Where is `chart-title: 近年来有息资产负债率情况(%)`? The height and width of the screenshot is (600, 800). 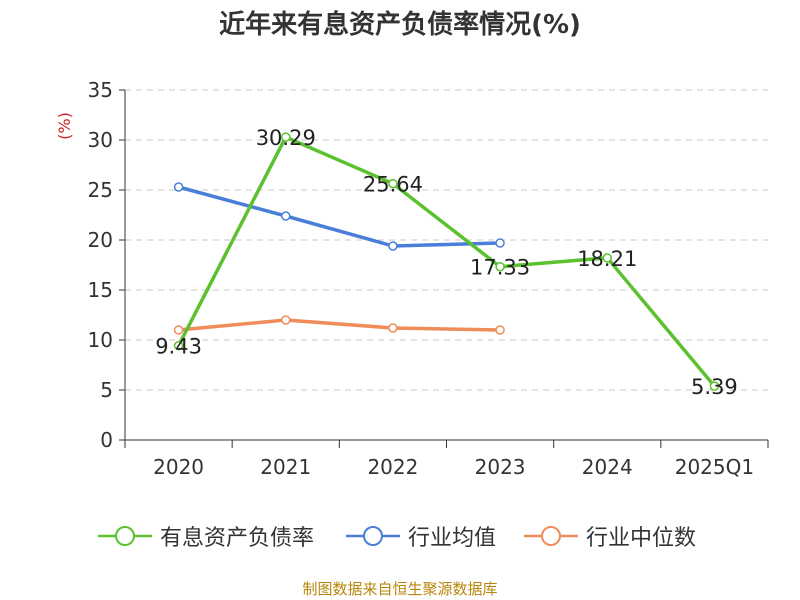 chart-title: 近年来有息资产负债率情况(%) is located at coordinates (400, 25).